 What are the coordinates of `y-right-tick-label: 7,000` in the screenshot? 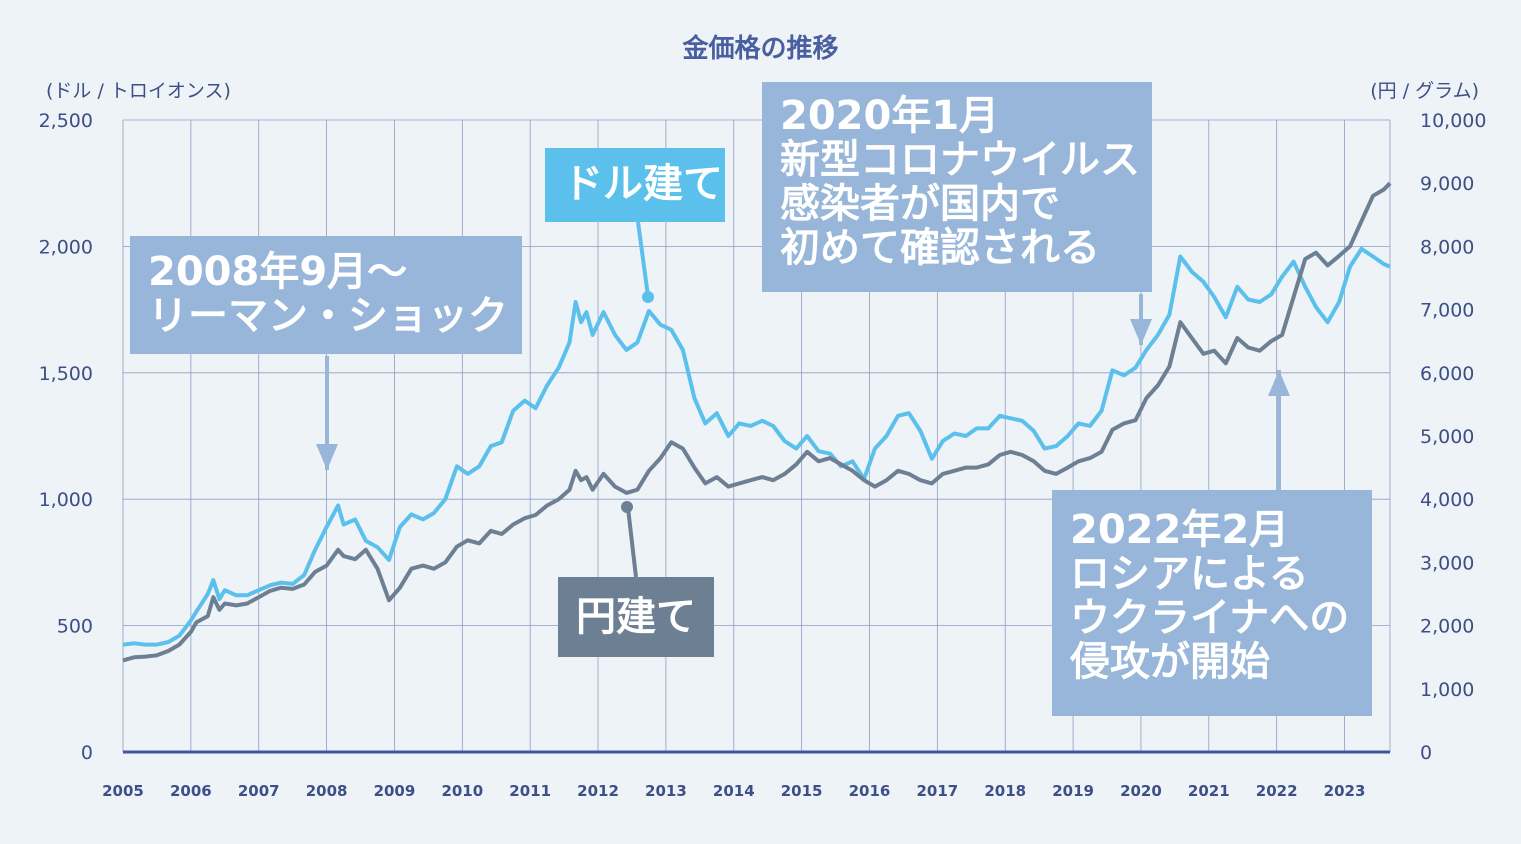 It's located at (1447, 311).